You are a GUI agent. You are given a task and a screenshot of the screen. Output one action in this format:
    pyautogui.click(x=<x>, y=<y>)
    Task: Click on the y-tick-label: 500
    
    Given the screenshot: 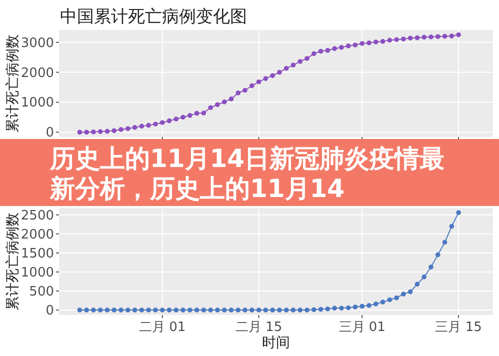 What is the action you would take?
    pyautogui.click(x=41, y=292)
    